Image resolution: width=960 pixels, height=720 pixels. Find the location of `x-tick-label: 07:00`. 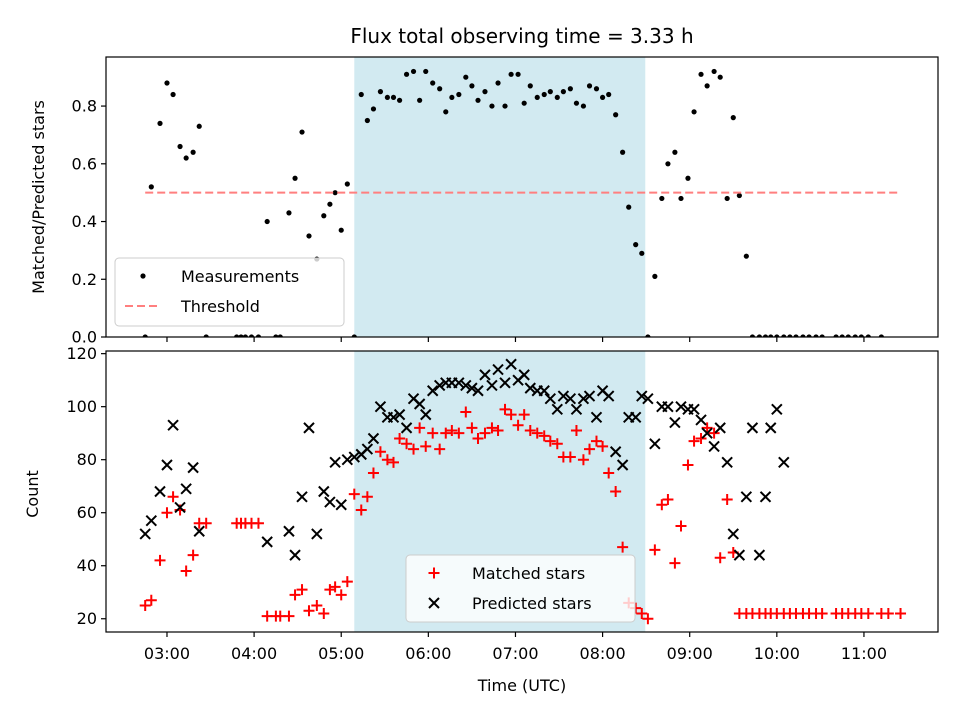

x-tick-label: 07:00 is located at coordinates (515, 653).